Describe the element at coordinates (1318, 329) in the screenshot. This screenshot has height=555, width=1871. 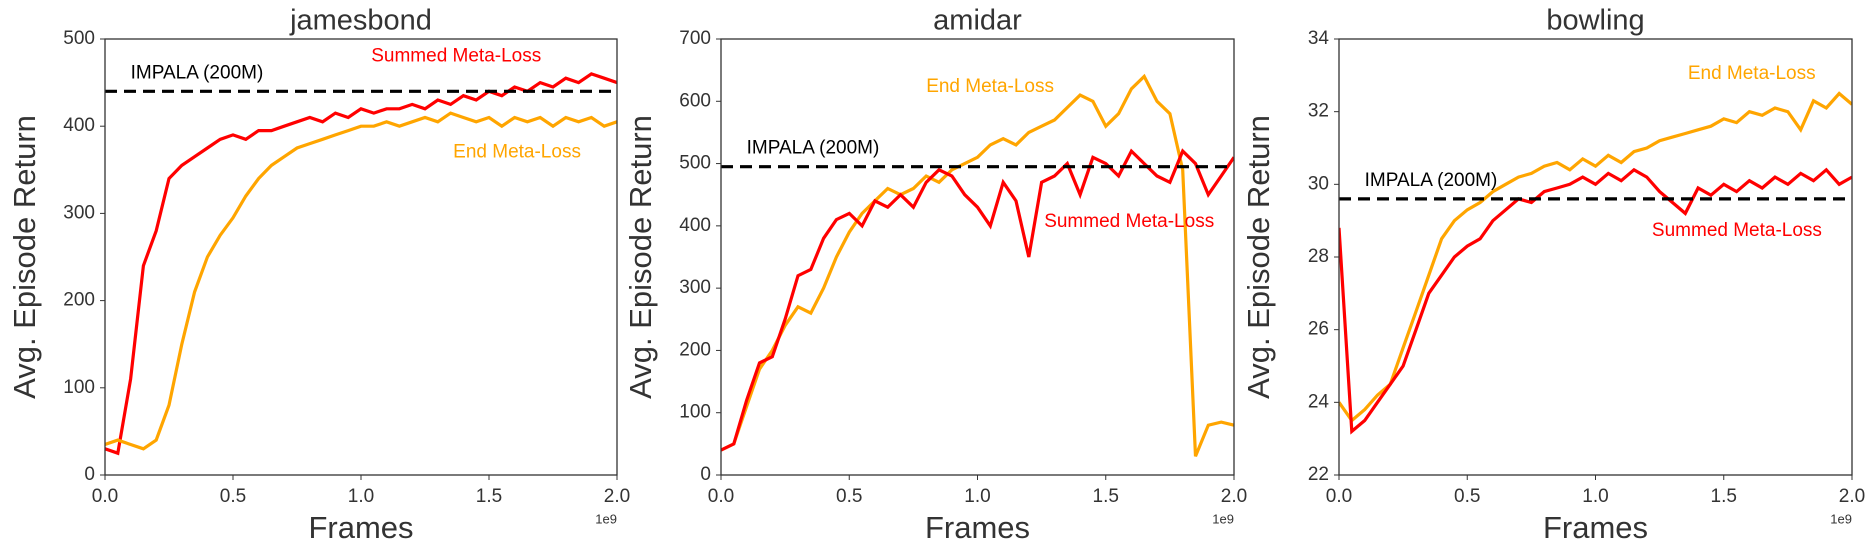
I see `y-tick-label: 26` at that location.